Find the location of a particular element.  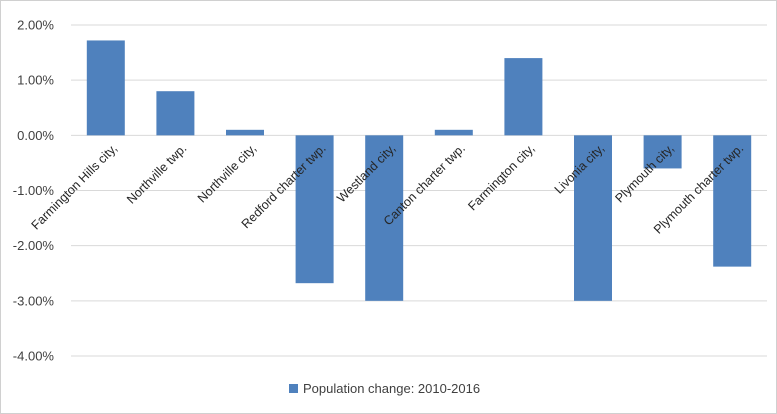

y-axis-tick-labels: 2.00% 1.00% 0.00% -1.00% -2.00% -3.00% -4.00% is located at coordinates (34, 191).